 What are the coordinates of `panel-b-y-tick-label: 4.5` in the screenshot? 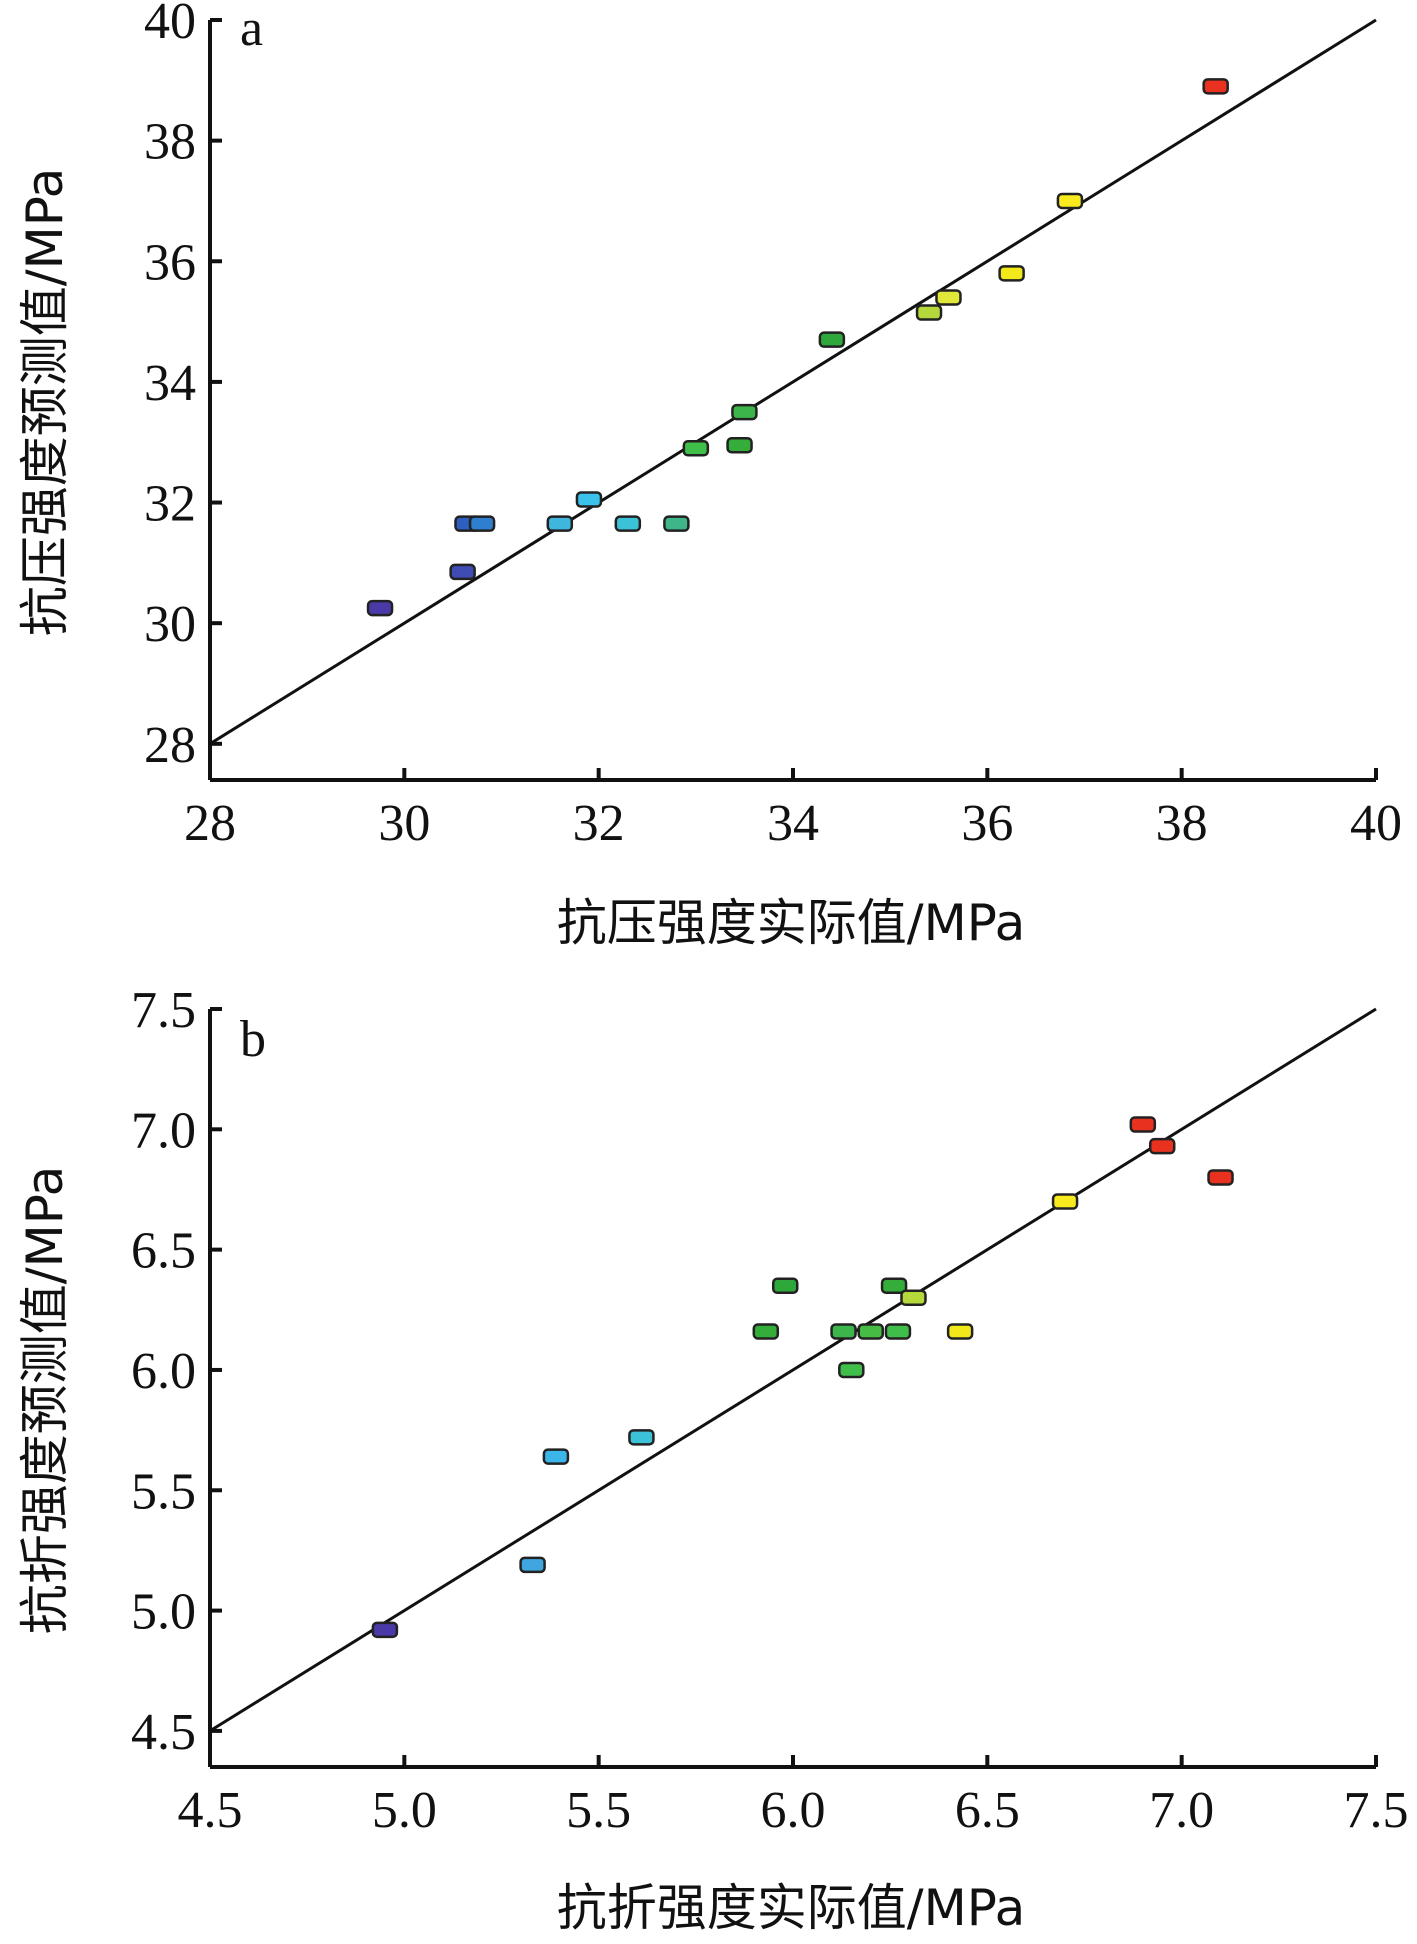 It's located at (163, 1732).